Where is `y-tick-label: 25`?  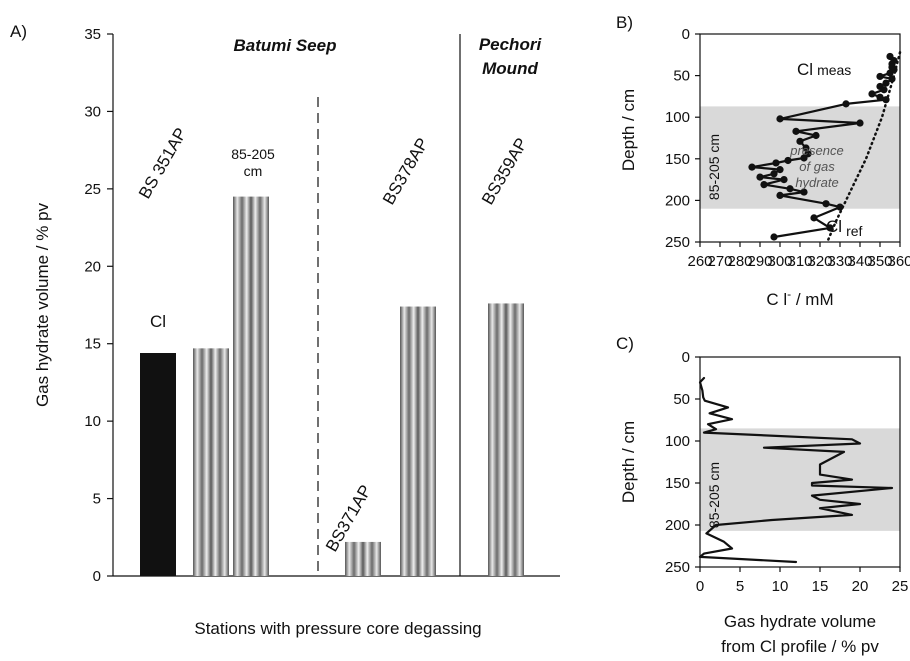
y-tick-label: 25 is located at coordinates (92, 189).